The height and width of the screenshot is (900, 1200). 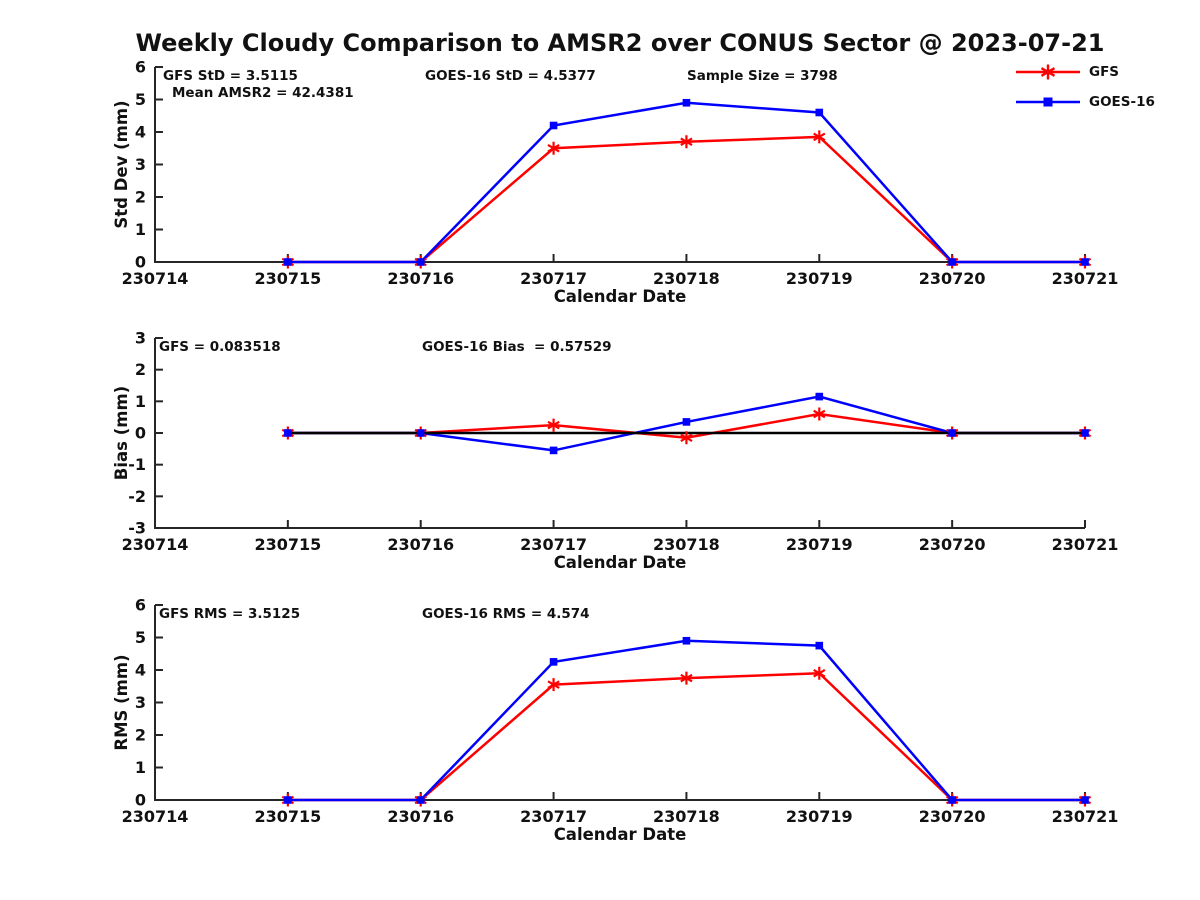 What do you see at coordinates (230, 76) in the screenshot?
I see `annotation: GFS StD = 3.5115` at bounding box center [230, 76].